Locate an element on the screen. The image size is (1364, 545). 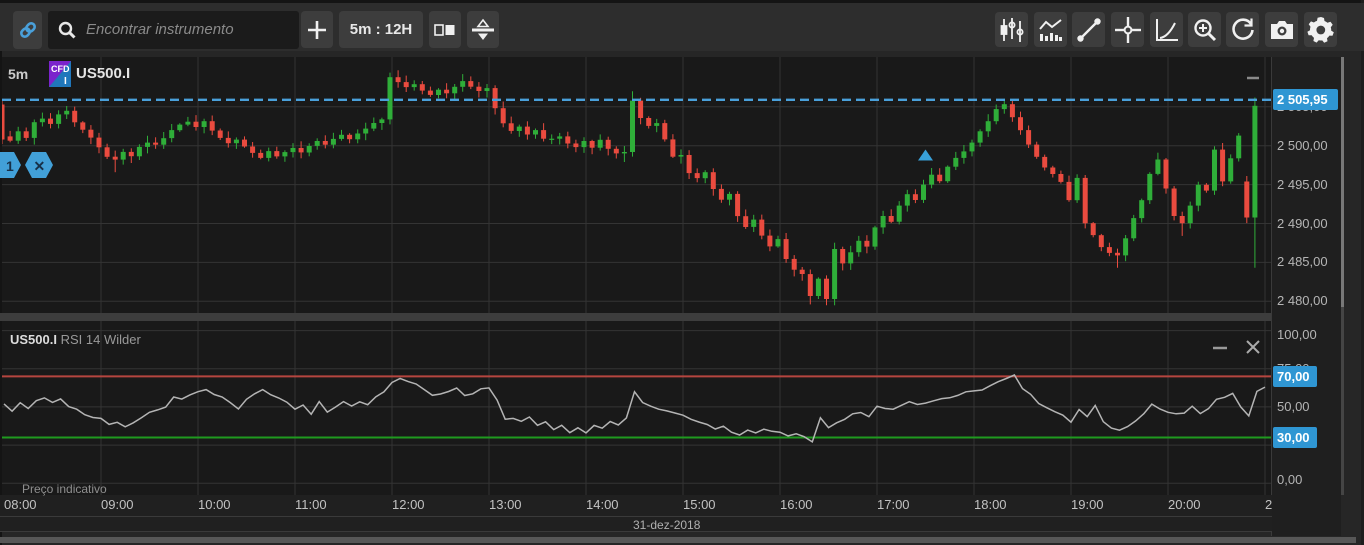
svg-text: I is located at coordinates (65, 81).